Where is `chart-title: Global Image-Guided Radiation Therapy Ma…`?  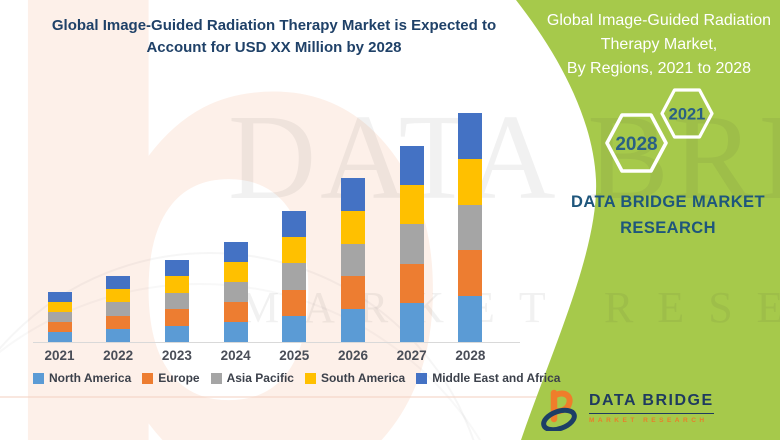
chart-title: Global Image-Guided Radiation Therapy Ma… is located at coordinates (274, 37).